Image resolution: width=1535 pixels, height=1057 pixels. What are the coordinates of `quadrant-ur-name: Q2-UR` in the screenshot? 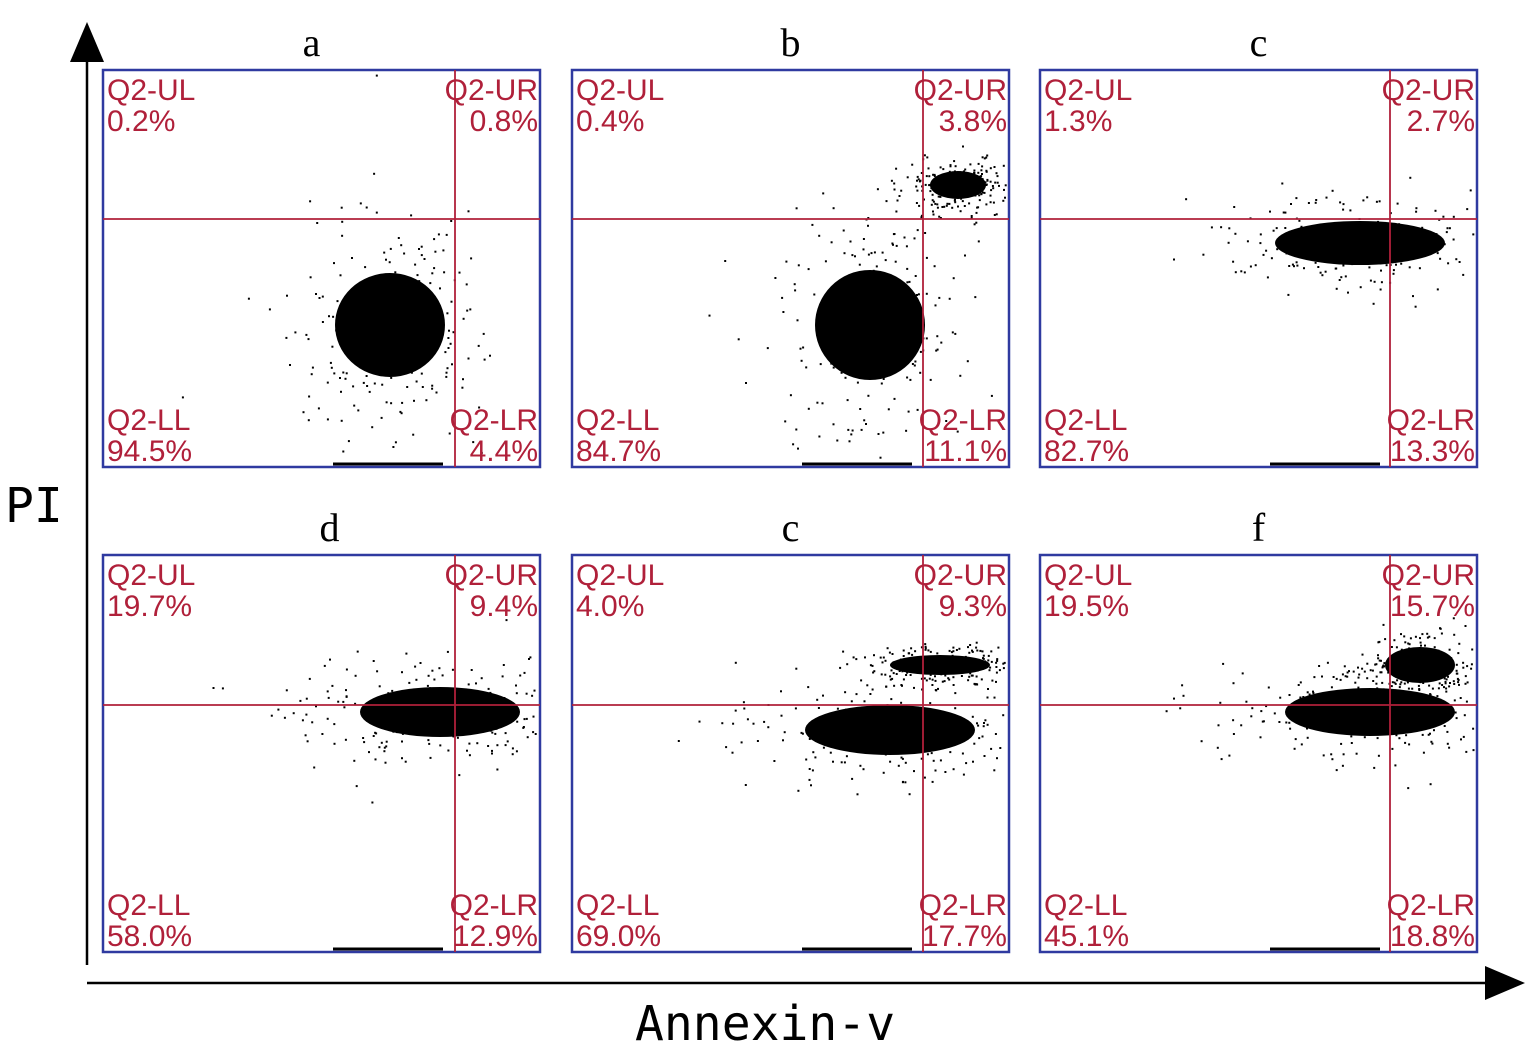 It's located at (491, 575).